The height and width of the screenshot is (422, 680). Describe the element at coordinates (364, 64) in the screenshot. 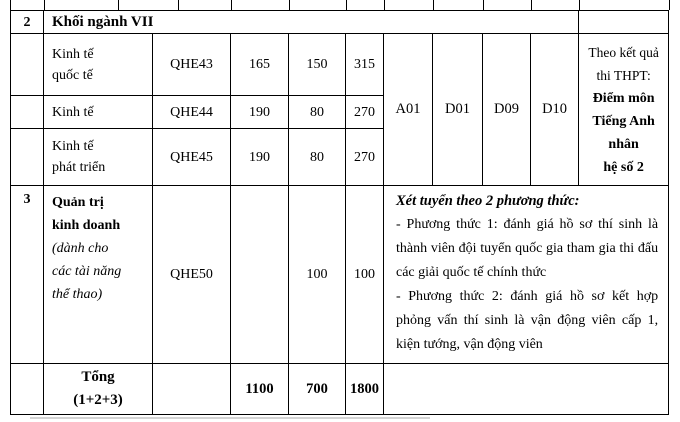

I see `total-cell: 315` at that location.